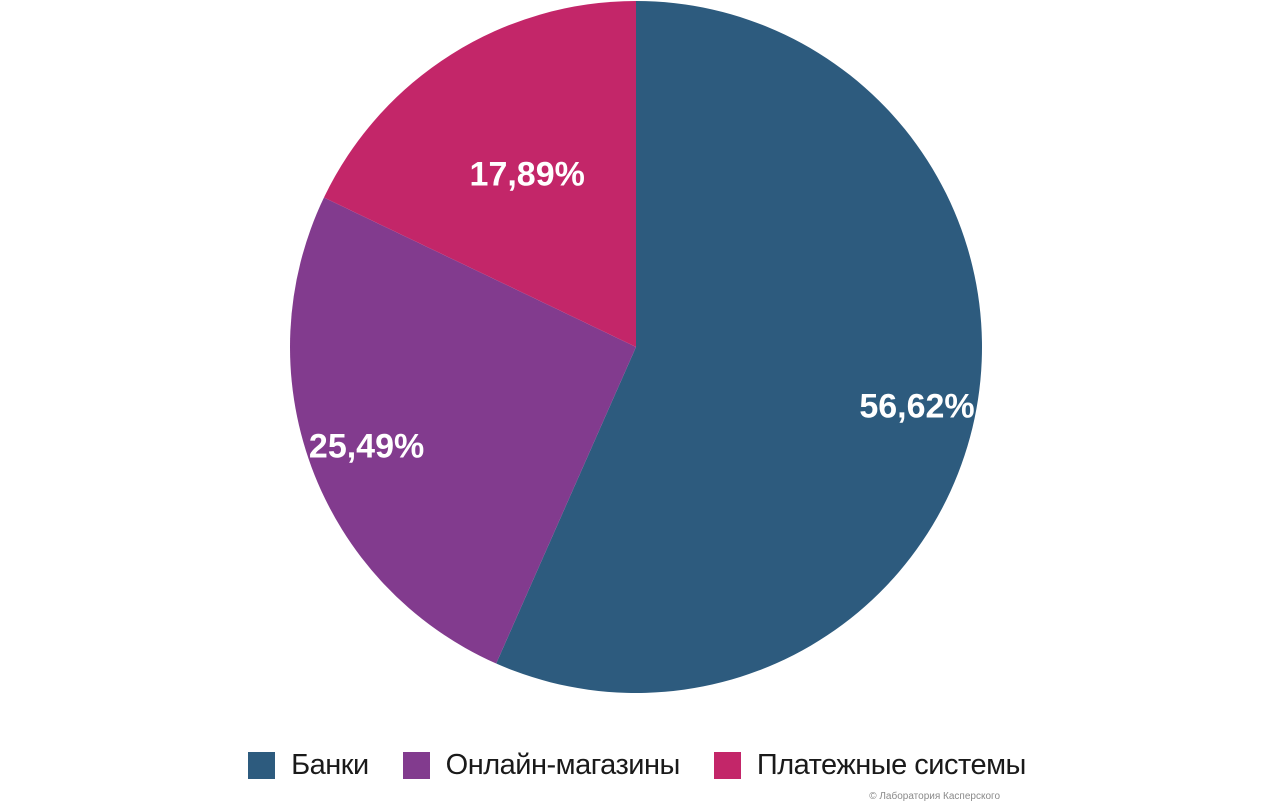 The image size is (1262, 807). Describe the element at coordinates (916, 406) in the screenshot. I see `pie-slice-label-1: 56,62%` at that location.